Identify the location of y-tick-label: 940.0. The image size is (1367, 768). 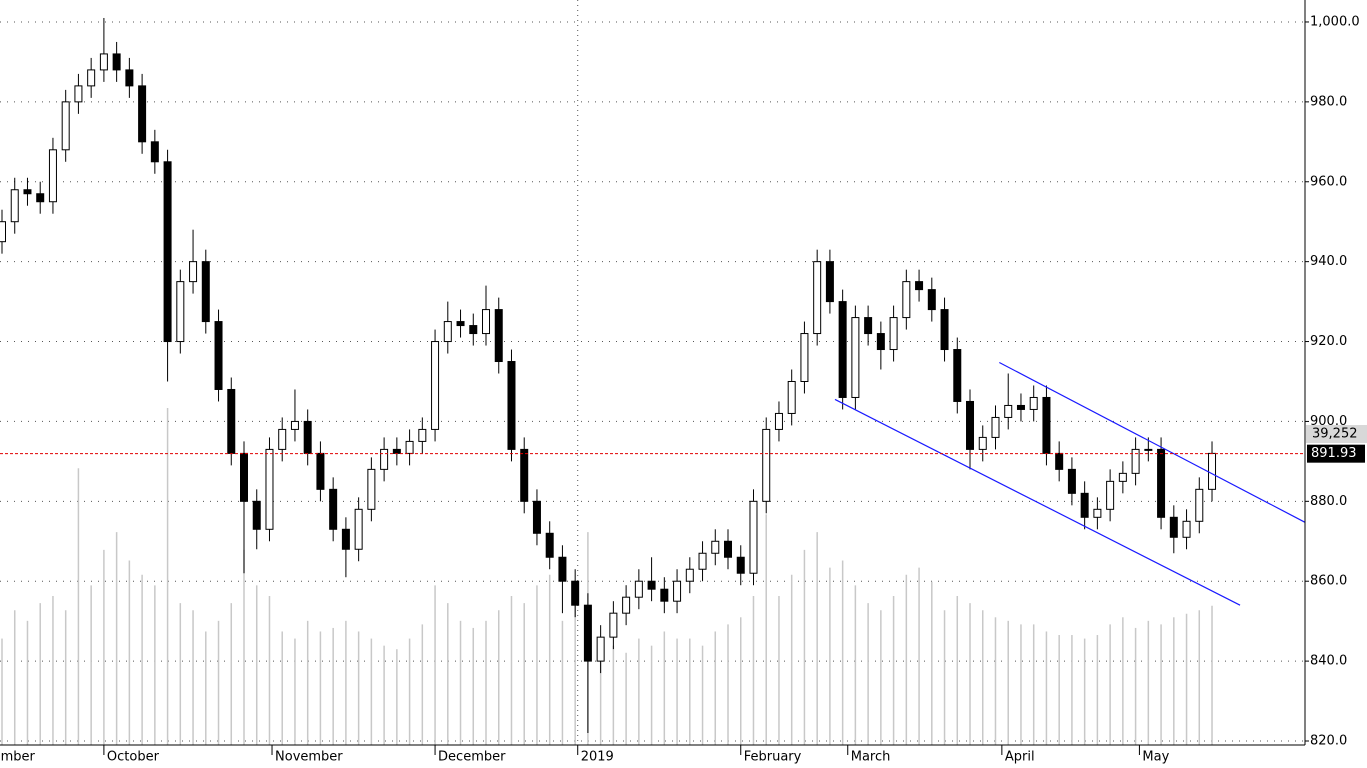
(1328, 261).